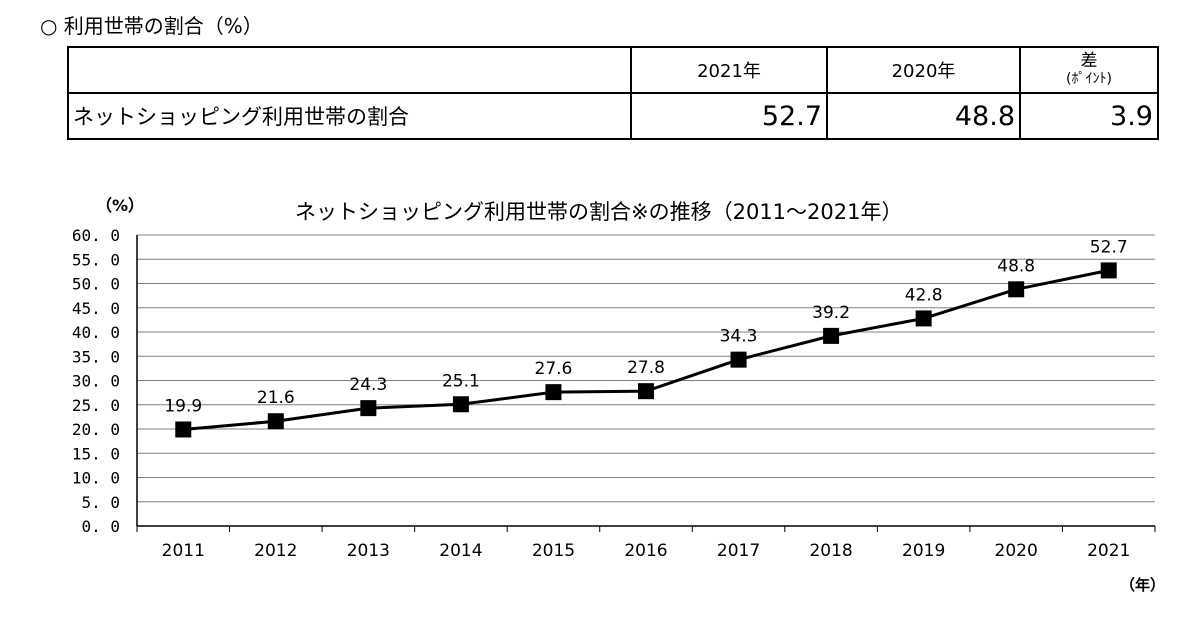  What do you see at coordinates (276, 398) in the screenshot?
I see `data-label: 21.6` at bounding box center [276, 398].